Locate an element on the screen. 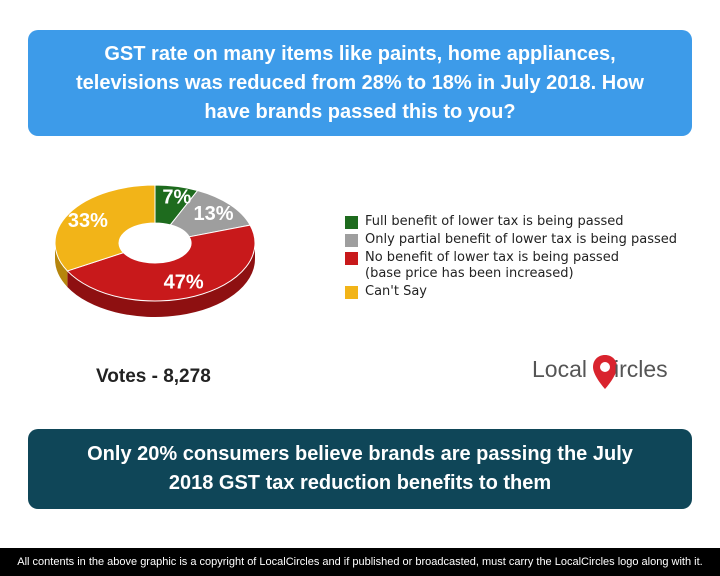 This screenshot has height=576, width=720. value-label-2: 47% is located at coordinates (184, 282).